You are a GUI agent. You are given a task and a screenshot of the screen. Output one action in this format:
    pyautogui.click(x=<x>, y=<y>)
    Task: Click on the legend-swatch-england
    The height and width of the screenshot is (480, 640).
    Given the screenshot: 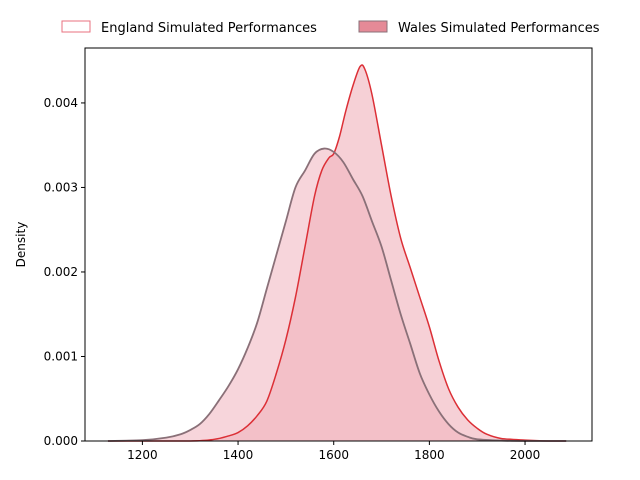 What is the action you would take?
    pyautogui.click(x=76, y=26)
    